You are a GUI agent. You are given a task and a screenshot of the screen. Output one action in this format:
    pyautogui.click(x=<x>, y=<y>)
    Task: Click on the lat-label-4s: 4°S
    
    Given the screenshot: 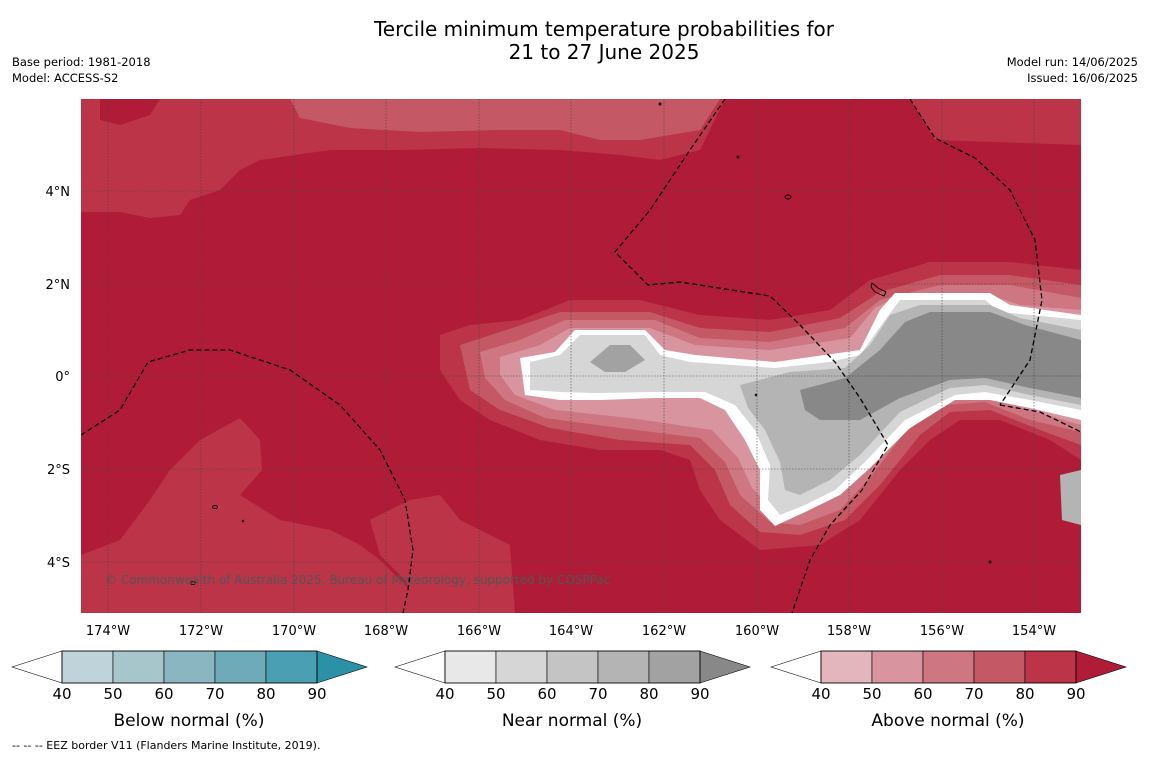 What is the action you would take?
    pyautogui.click(x=58, y=563)
    